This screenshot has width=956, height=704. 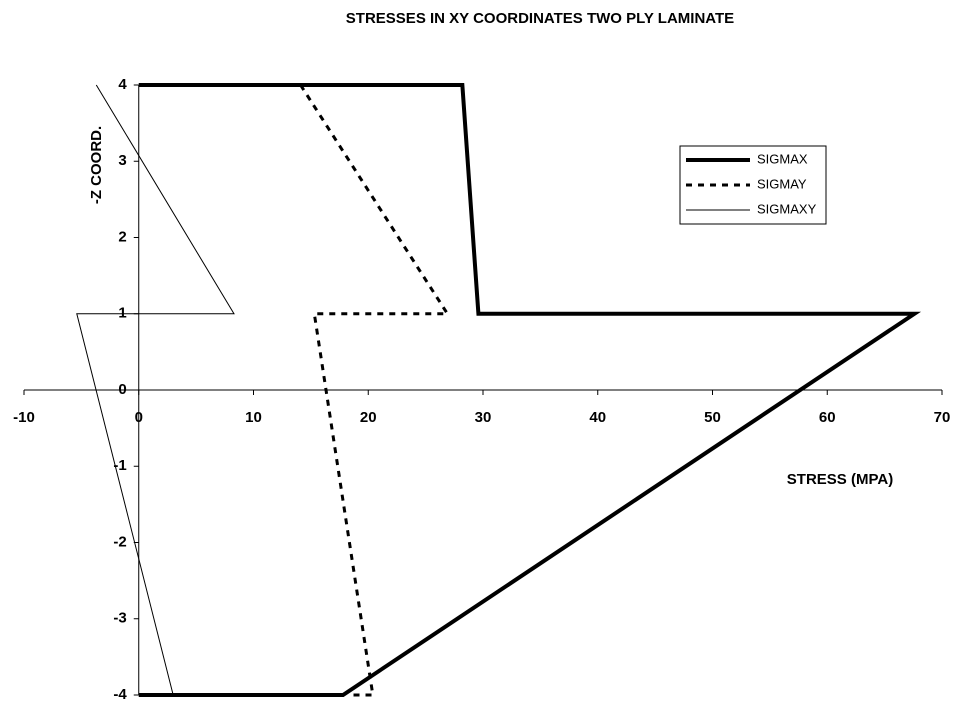 What do you see at coordinates (119, 618) in the screenshot?
I see `y-tick-label: -3` at bounding box center [119, 618].